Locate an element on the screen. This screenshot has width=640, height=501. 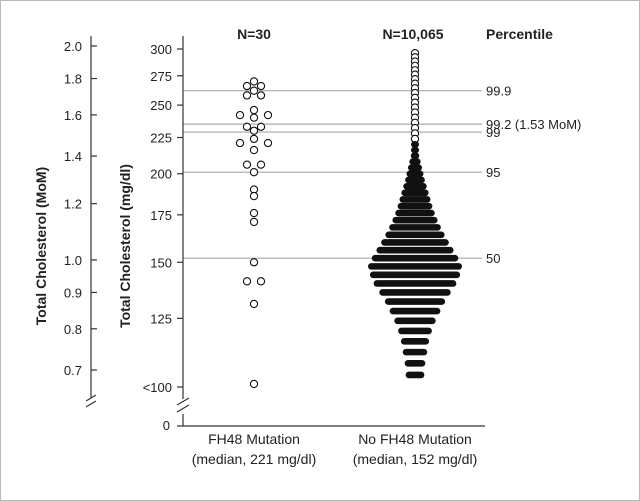
percentile-label: 99 is located at coordinates (493, 132).